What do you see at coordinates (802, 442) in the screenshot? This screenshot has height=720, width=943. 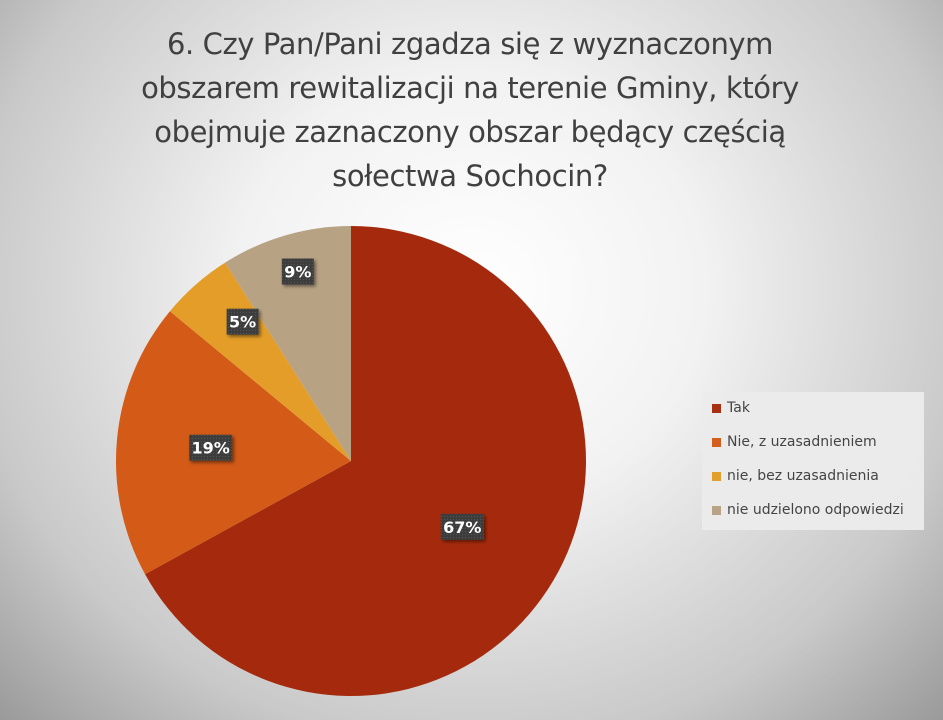 I see `legend-label: Nie, z uzasadnieniem` at bounding box center [802, 442].